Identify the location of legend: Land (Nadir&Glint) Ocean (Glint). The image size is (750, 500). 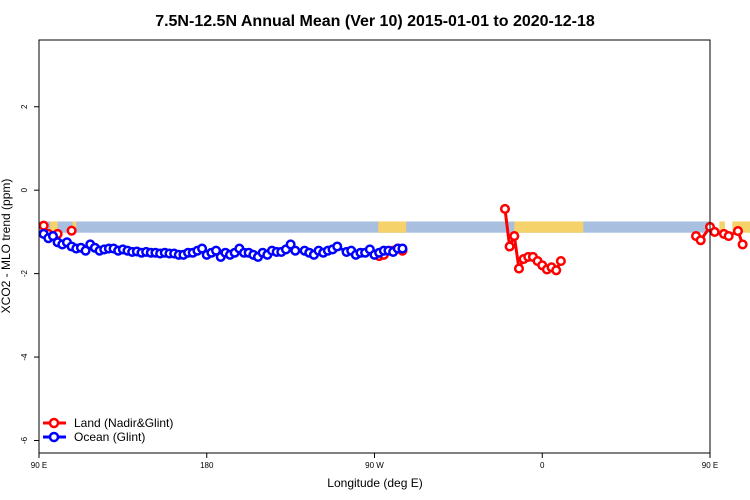
(108, 430).